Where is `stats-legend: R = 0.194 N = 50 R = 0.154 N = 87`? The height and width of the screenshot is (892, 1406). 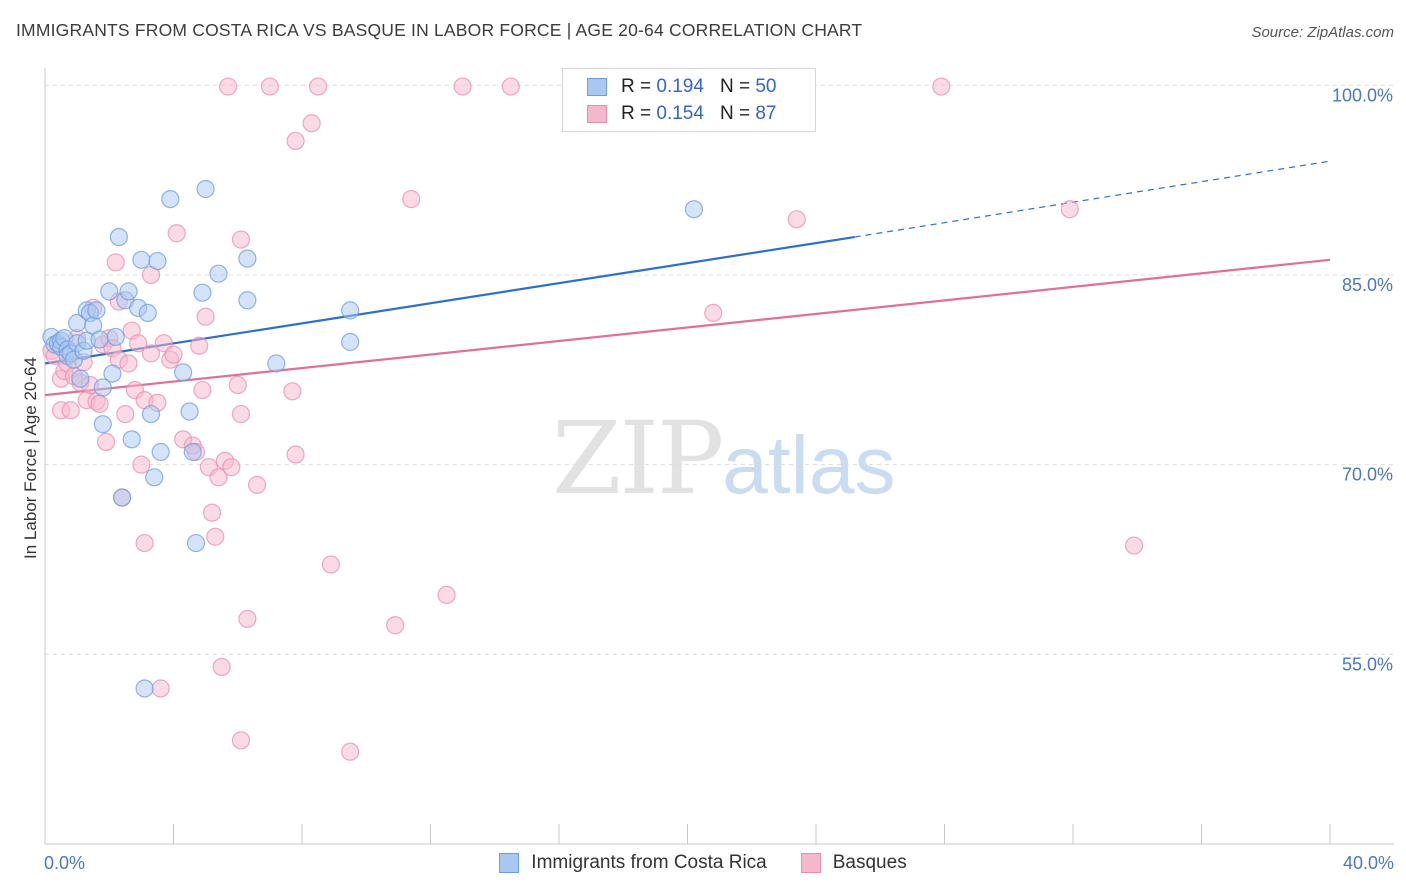
stats-legend: R = 0.194 N = 50 R = 0.154 N = 87 is located at coordinates (689, 100).